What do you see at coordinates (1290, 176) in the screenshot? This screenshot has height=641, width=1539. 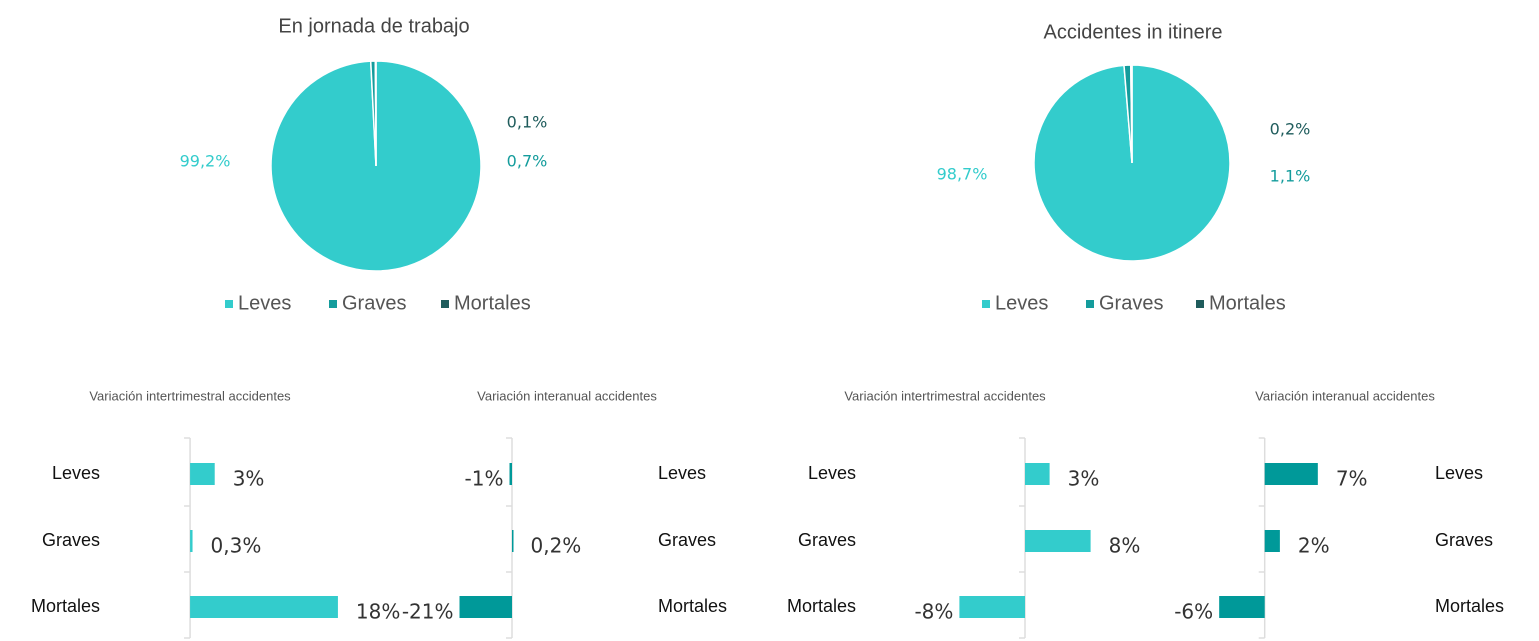 I see `slice-label: 1,1%` at bounding box center [1290, 176].